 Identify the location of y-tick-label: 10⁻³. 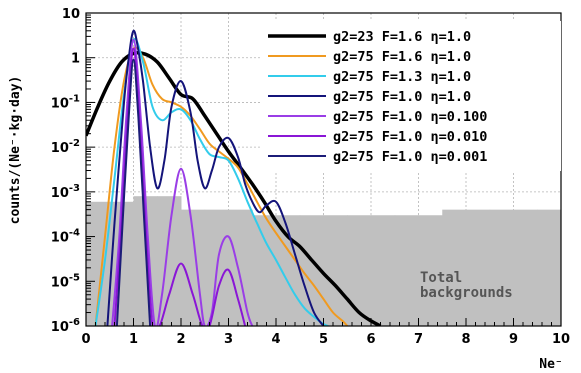
(65, 192).